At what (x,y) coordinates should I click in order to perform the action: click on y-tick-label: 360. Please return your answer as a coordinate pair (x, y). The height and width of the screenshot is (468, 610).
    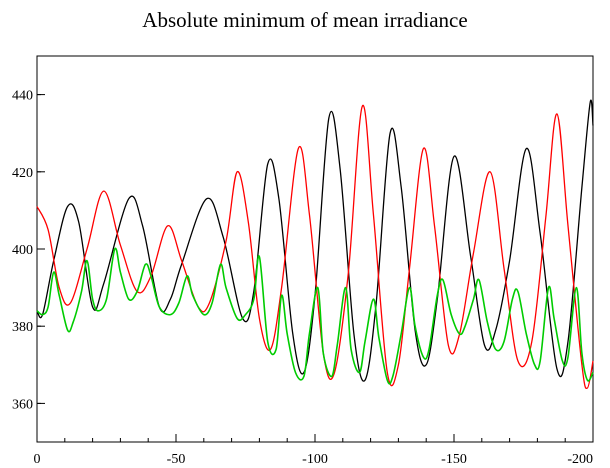
    Looking at the image, I should click on (22, 404).